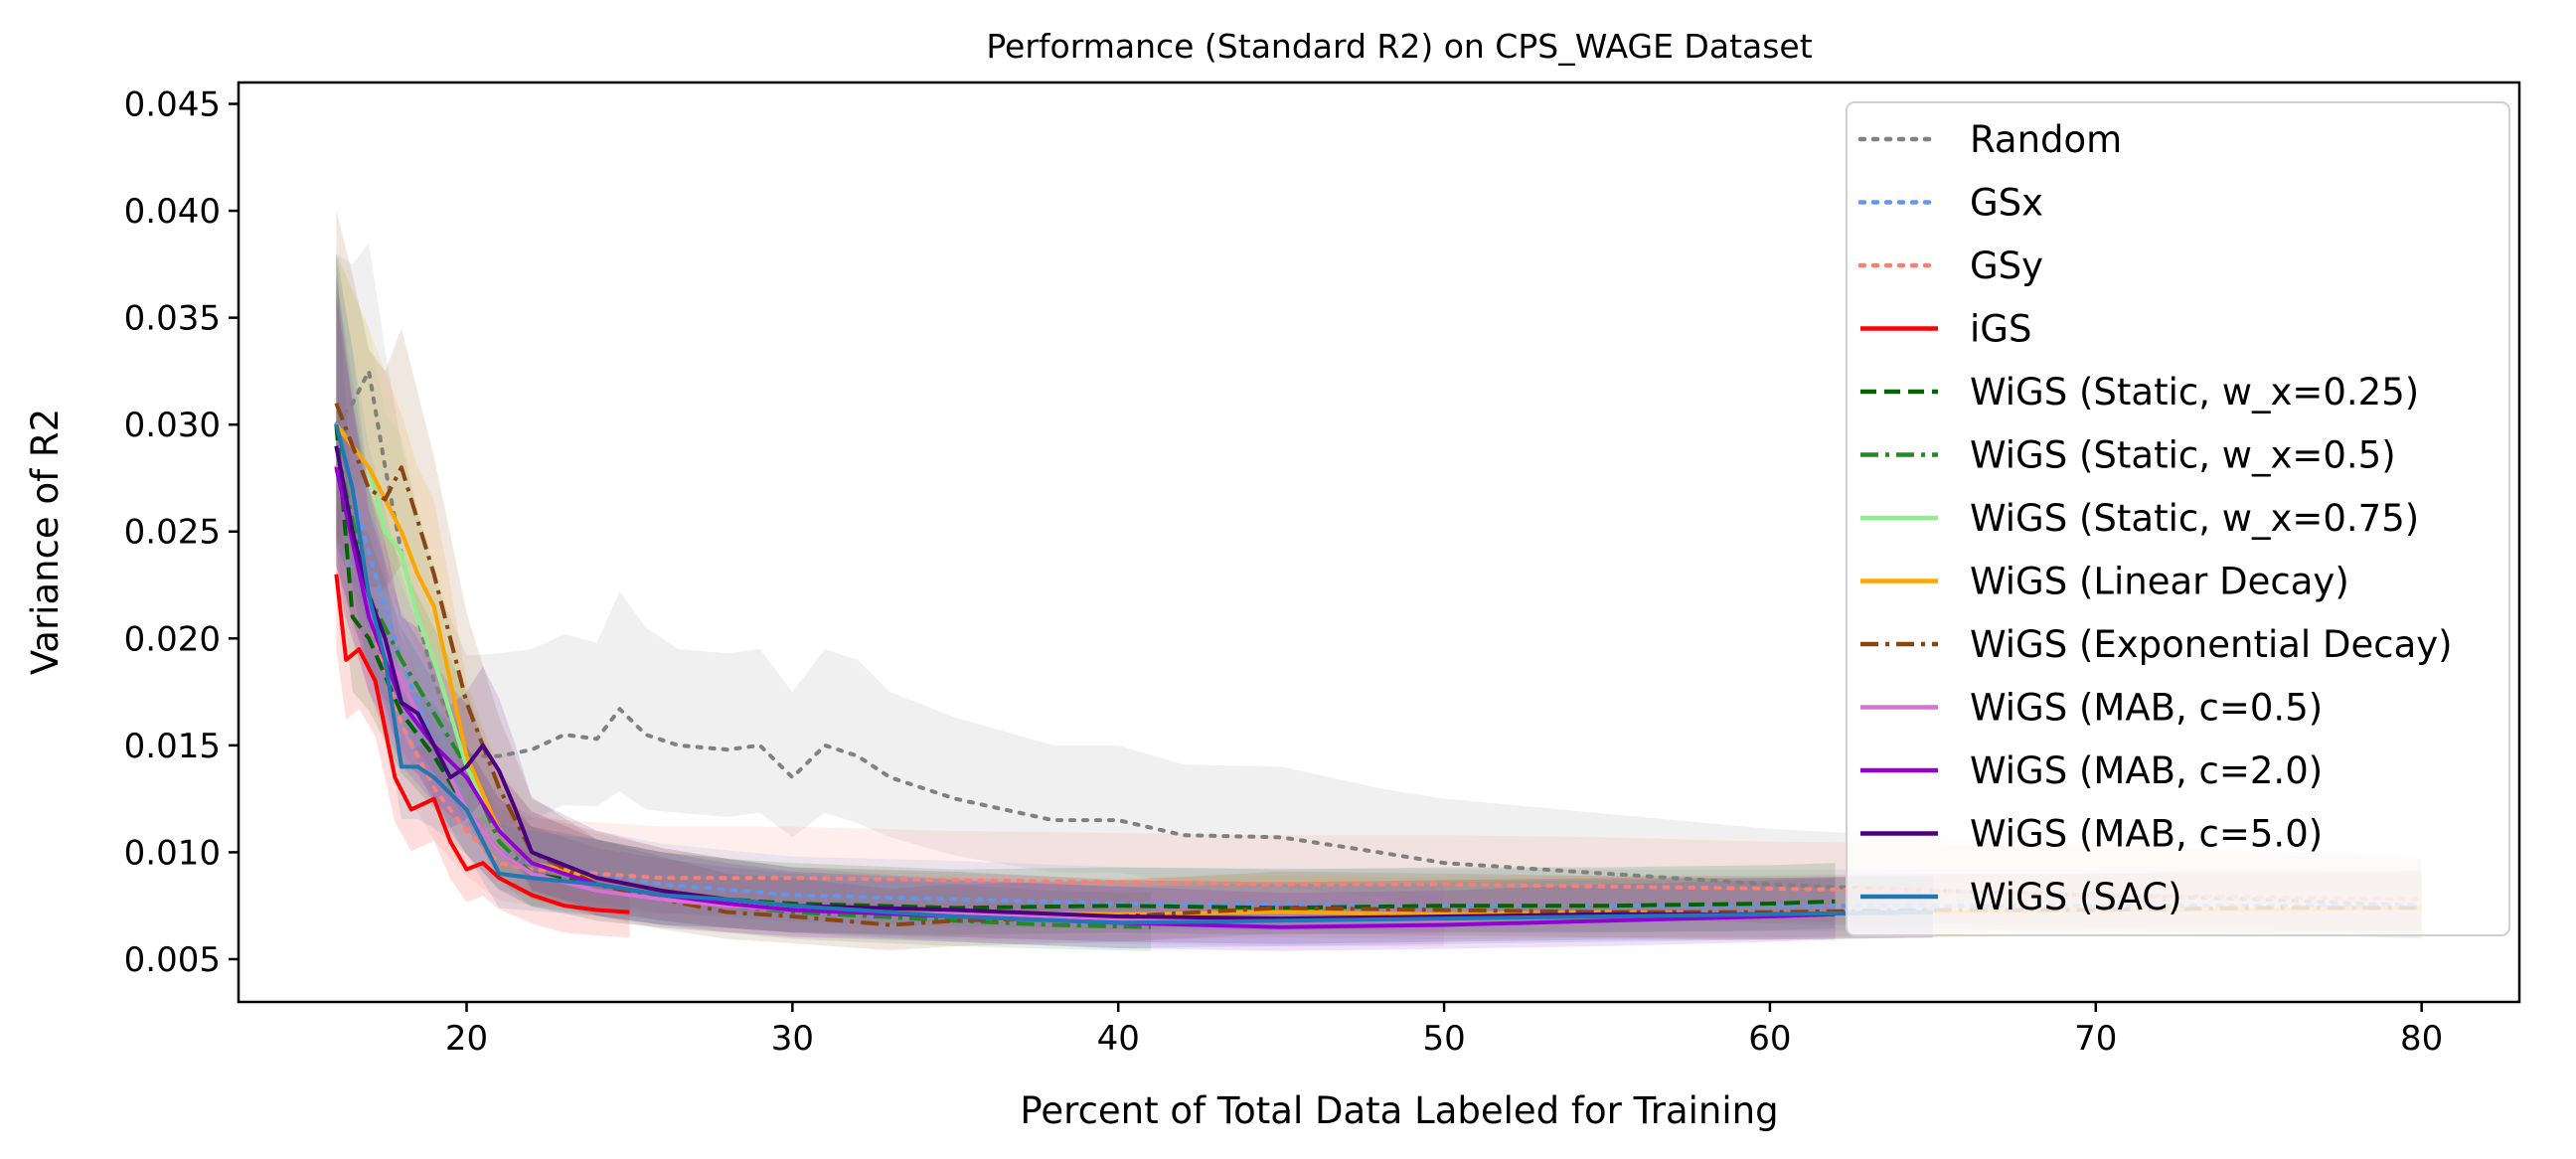 The height and width of the screenshot is (1159, 2576). I want to click on legend-label-wigs-static-w-x-0-75: WiGS (Static, w_x=0.75), so click(2194, 518).